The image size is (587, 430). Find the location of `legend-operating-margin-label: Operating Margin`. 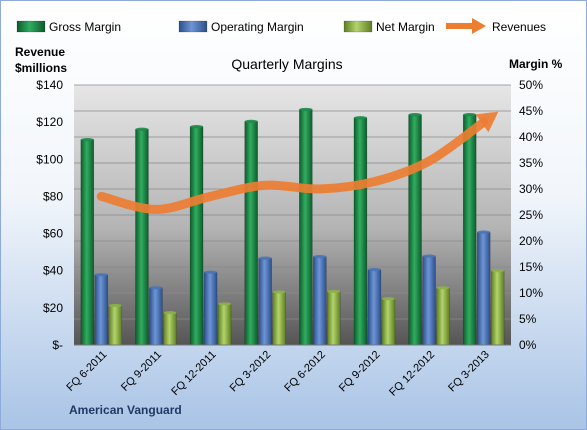

legend-operating-margin-label: Operating Margin is located at coordinates (257, 27).